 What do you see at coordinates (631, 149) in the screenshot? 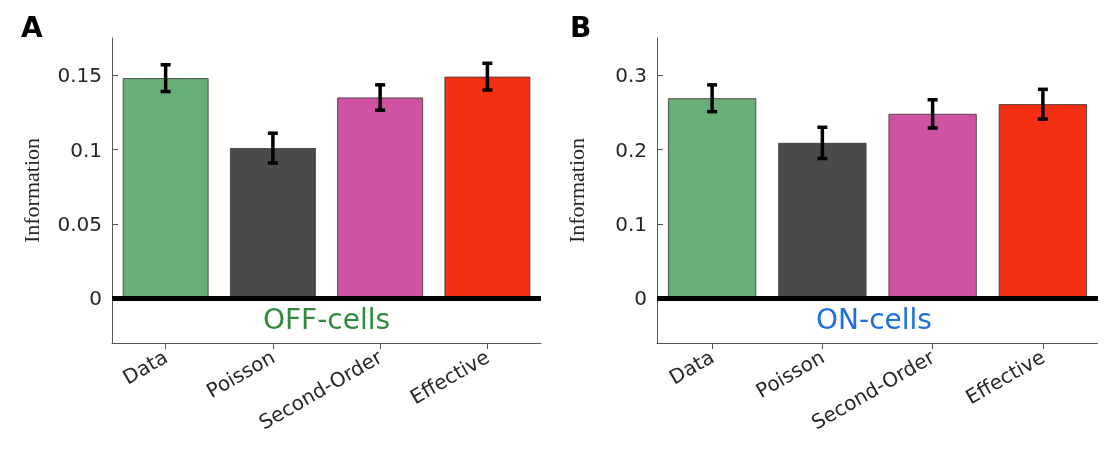
I see `y-tick-label: 0.2` at bounding box center [631, 149].